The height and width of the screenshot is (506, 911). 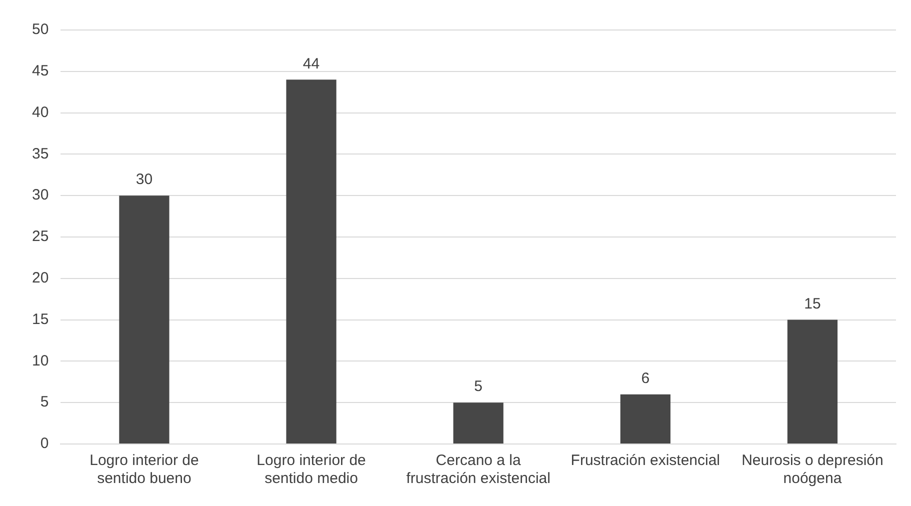 I want to click on data-label: 6, so click(x=645, y=378).